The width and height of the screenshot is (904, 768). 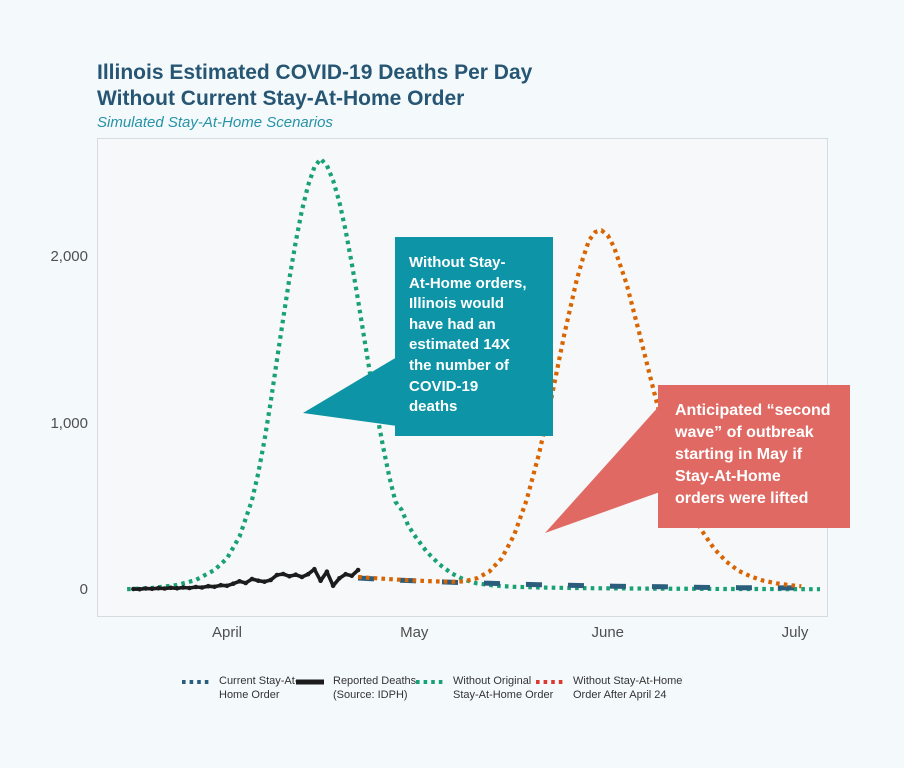 What do you see at coordinates (215, 122) in the screenshot?
I see `chart-subtitle: Simulated Stay-At-Home Scenarios` at bounding box center [215, 122].